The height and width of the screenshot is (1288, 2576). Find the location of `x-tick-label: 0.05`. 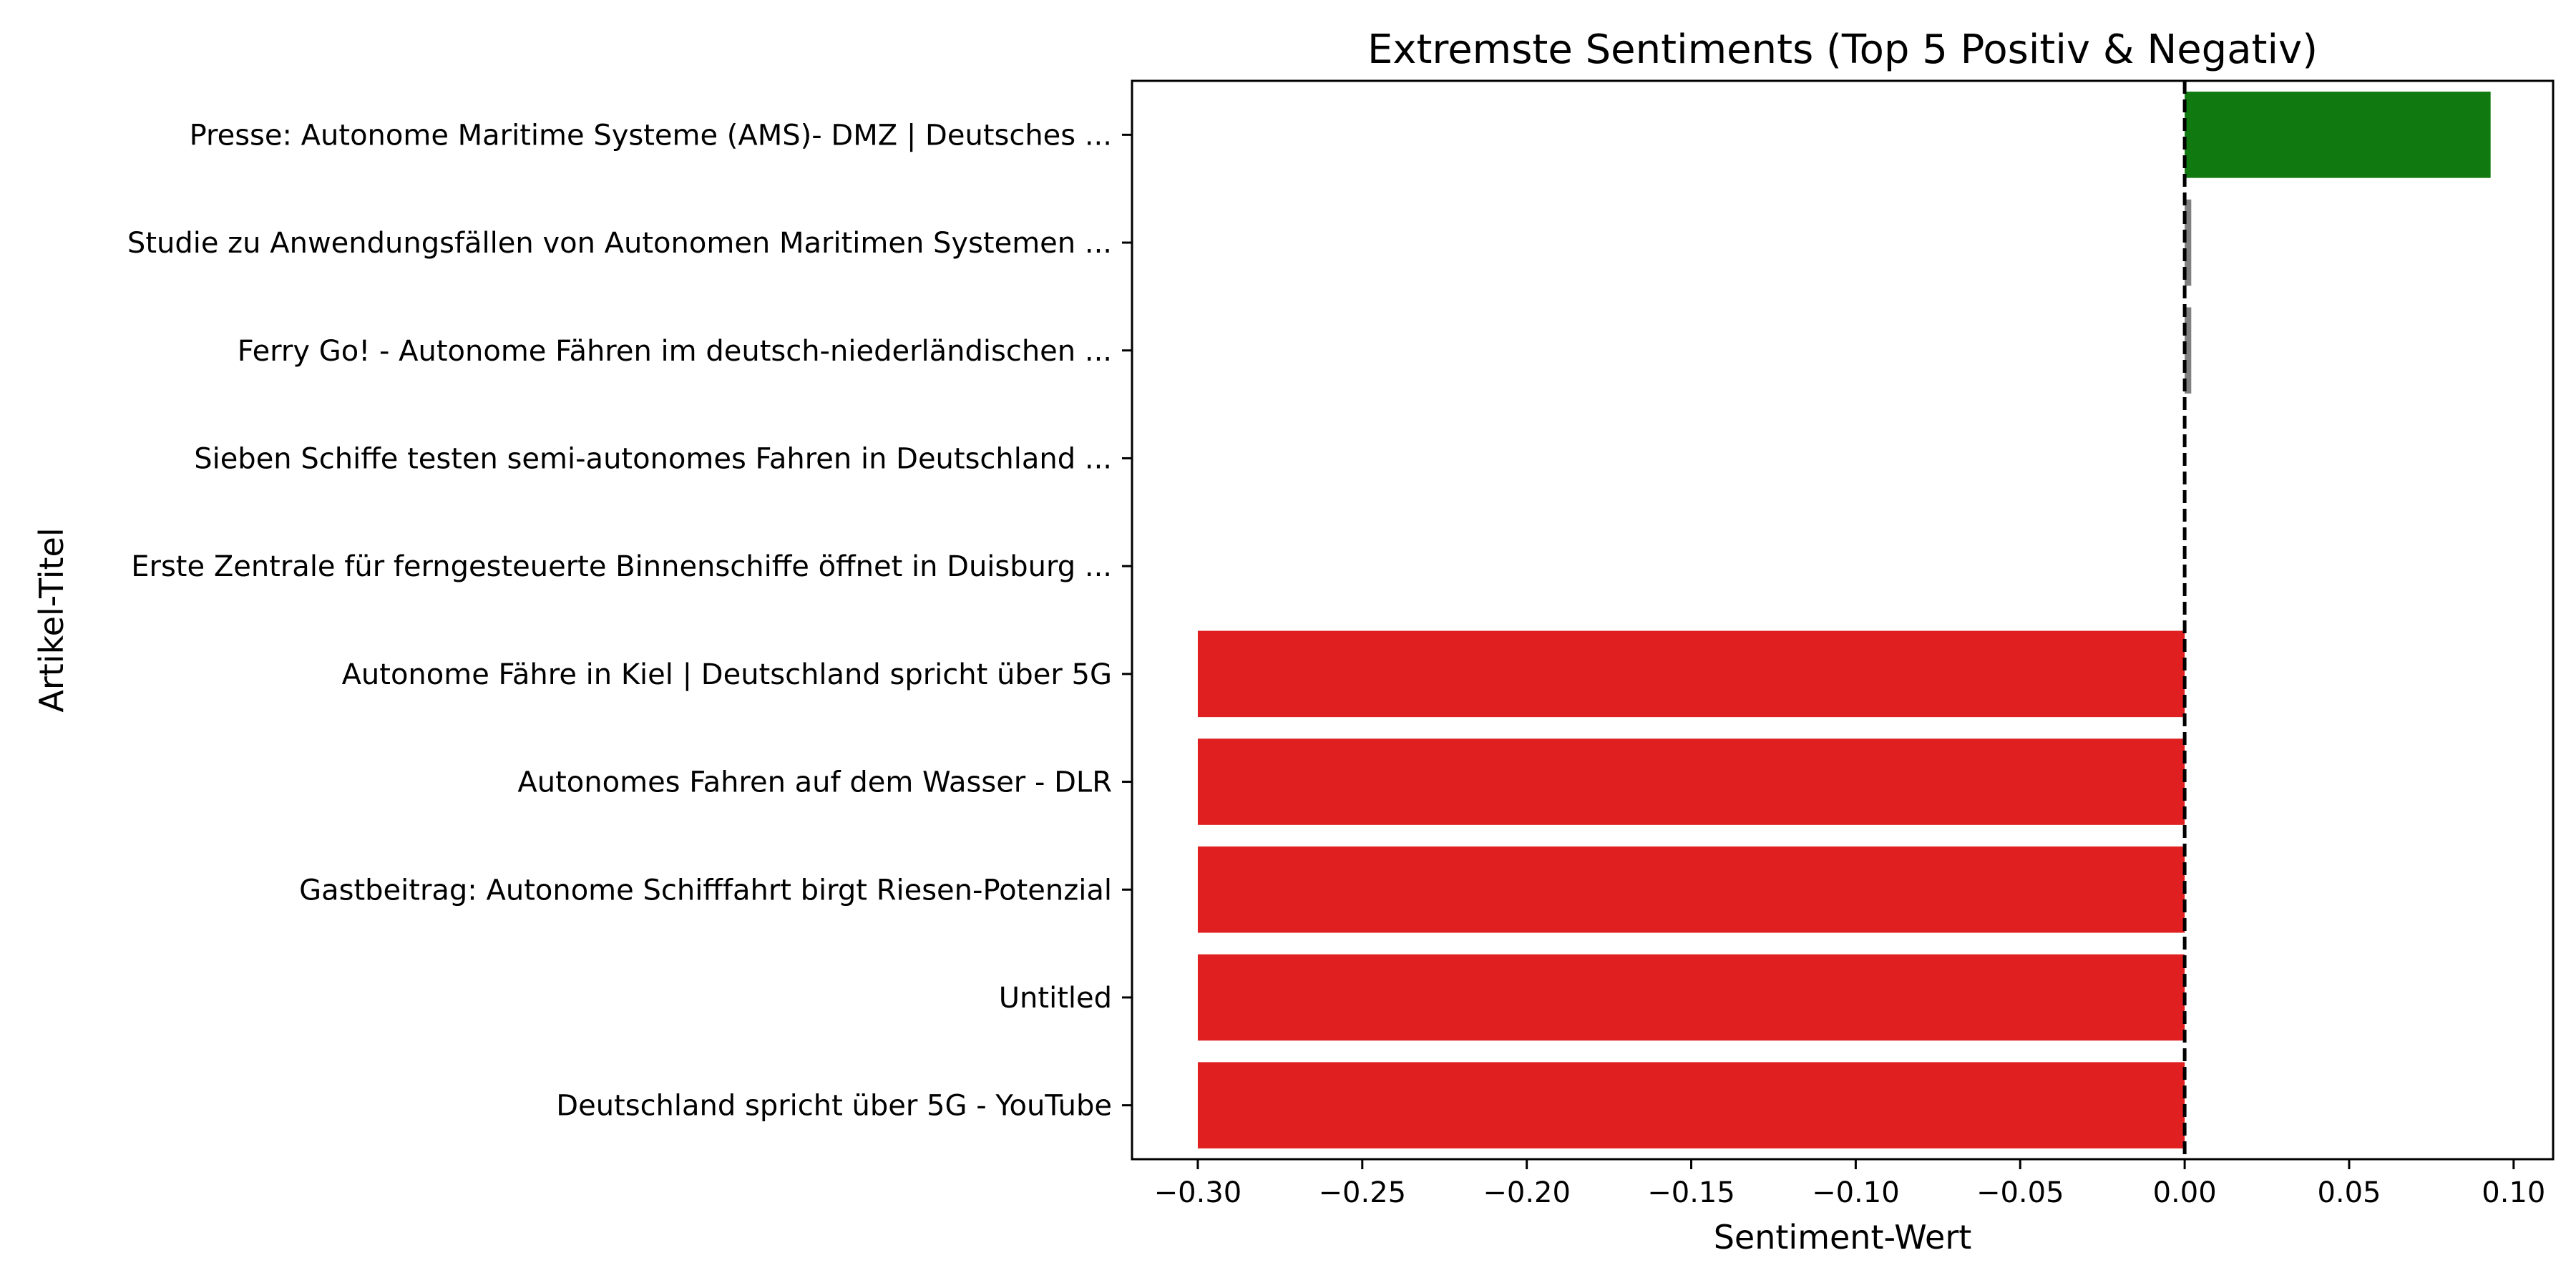

x-tick-label: 0.05 is located at coordinates (2349, 1192).